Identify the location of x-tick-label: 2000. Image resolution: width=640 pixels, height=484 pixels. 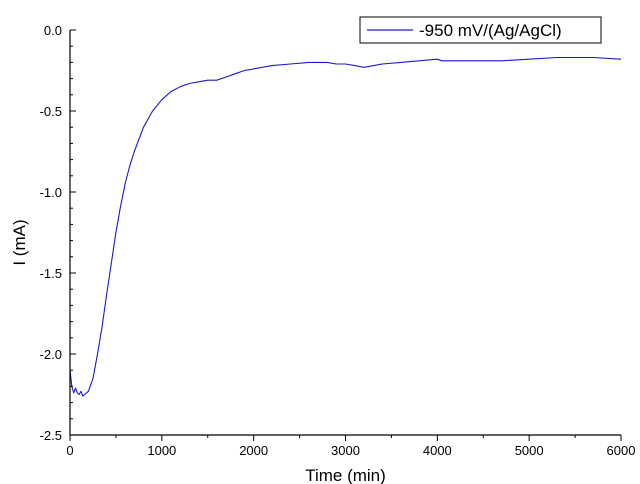
(253, 450).